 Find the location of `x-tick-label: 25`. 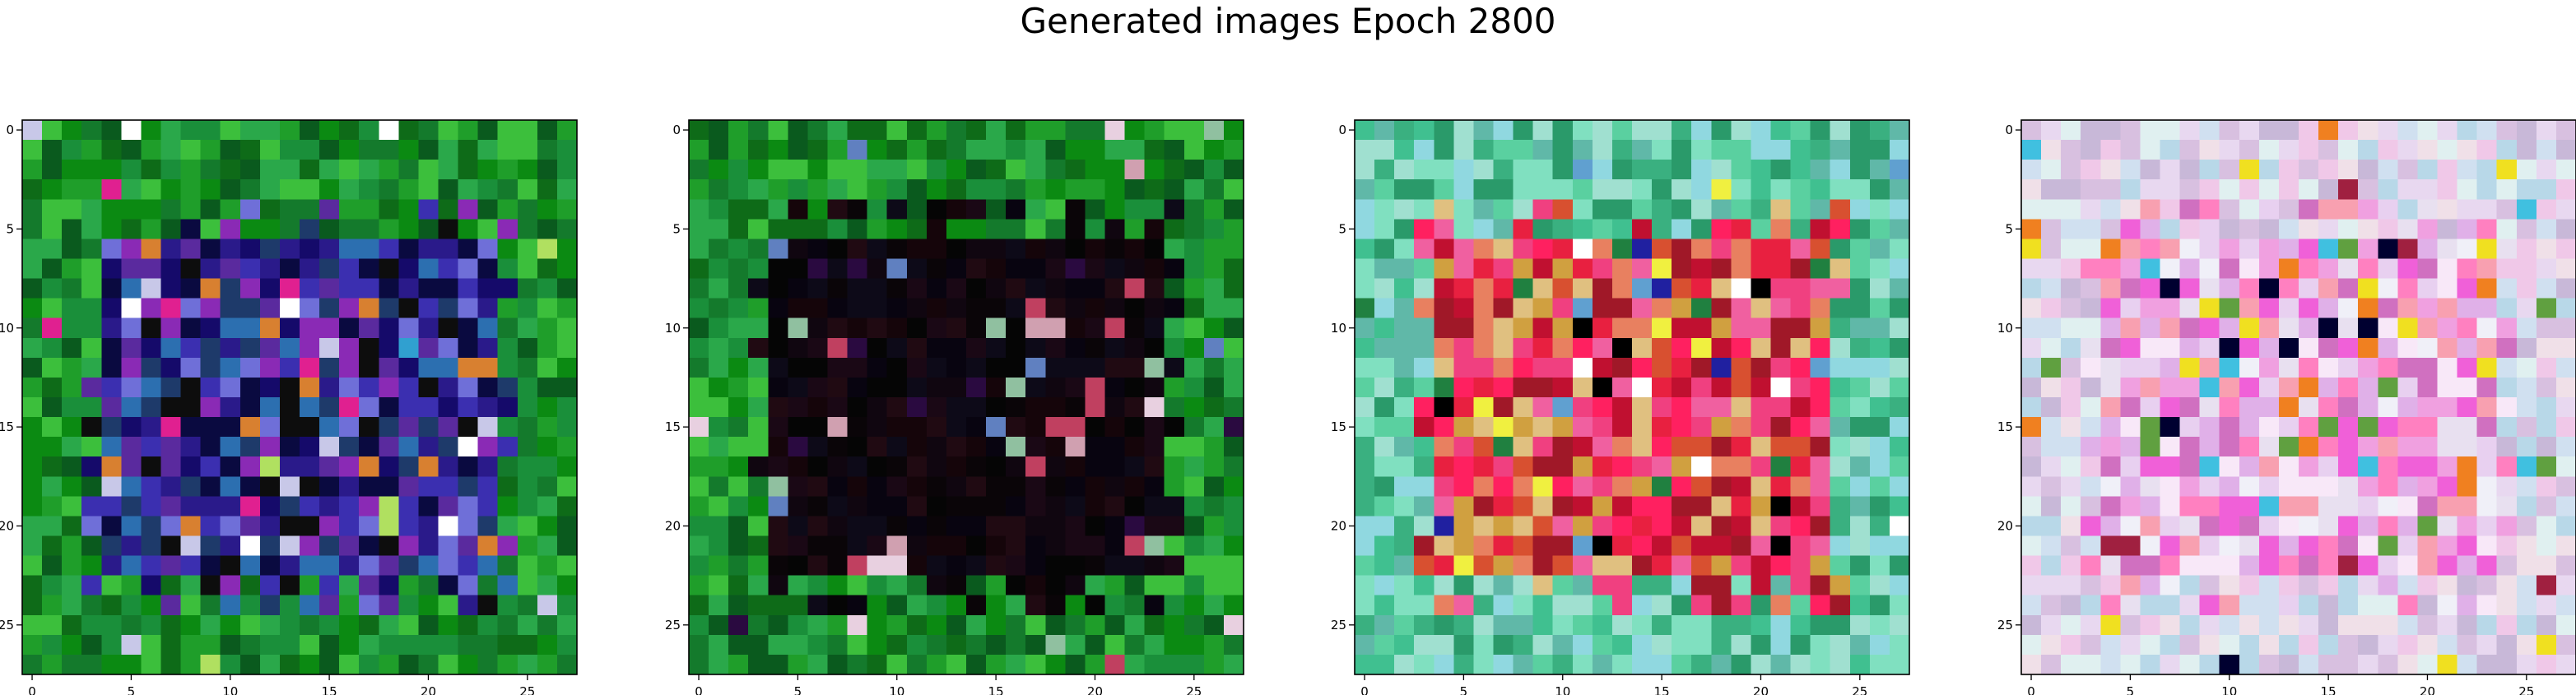

x-tick-label: 25 is located at coordinates (527, 689).